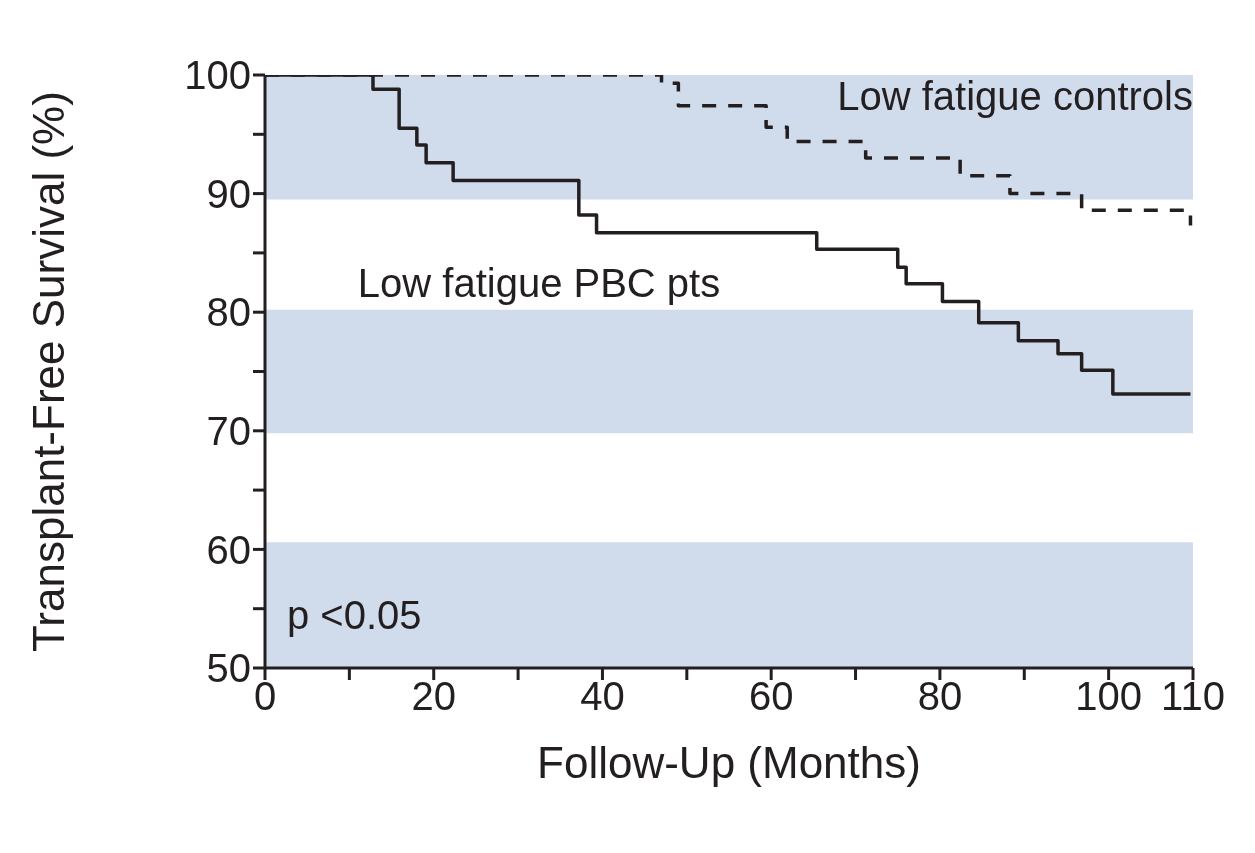 The height and width of the screenshot is (853, 1255). What do you see at coordinates (1109, 696) in the screenshot?
I see `x-tick-label: 100` at bounding box center [1109, 696].